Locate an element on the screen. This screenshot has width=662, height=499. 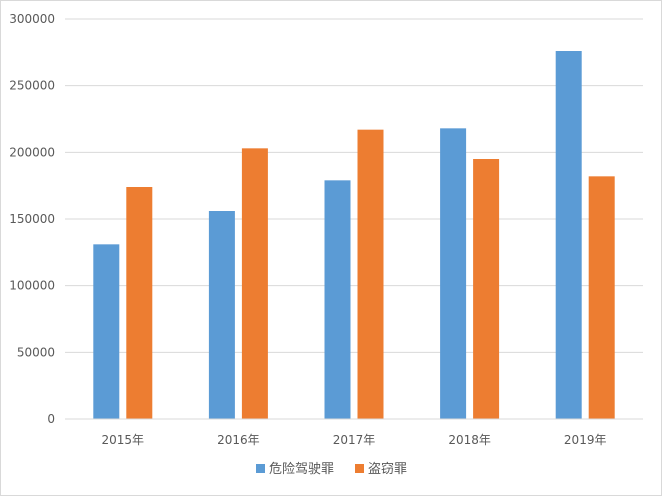
y-tick-label: 300000 is located at coordinates (32, 19).